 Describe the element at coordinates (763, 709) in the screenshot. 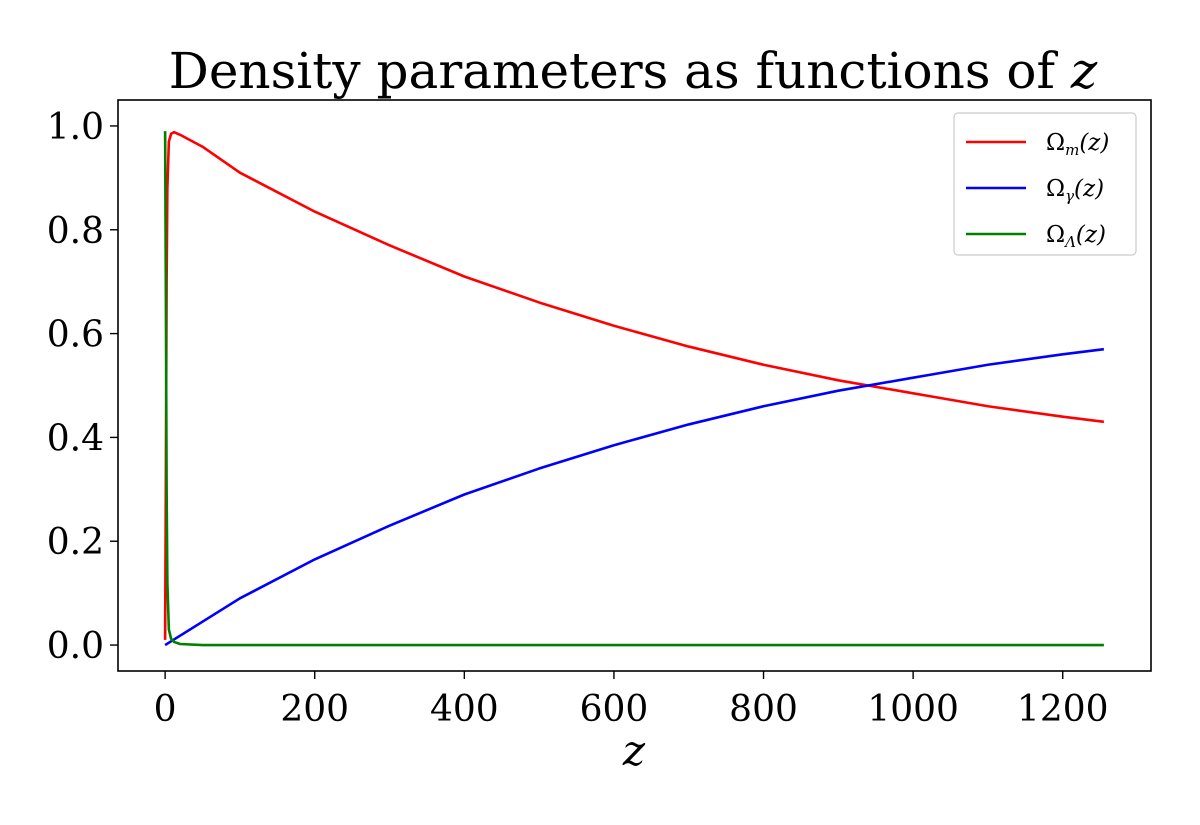

I see `x-tick-label: 800` at that location.